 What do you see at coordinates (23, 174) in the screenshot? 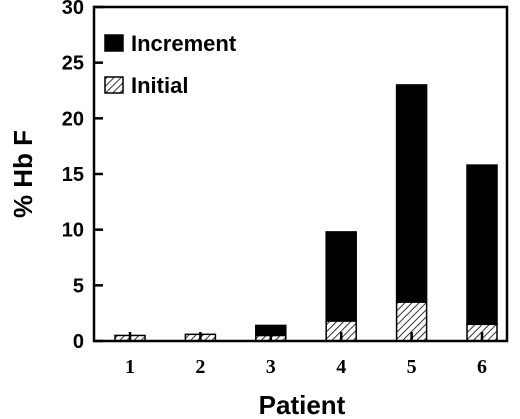
I see `y-axis-title: % Hb F` at bounding box center [23, 174].